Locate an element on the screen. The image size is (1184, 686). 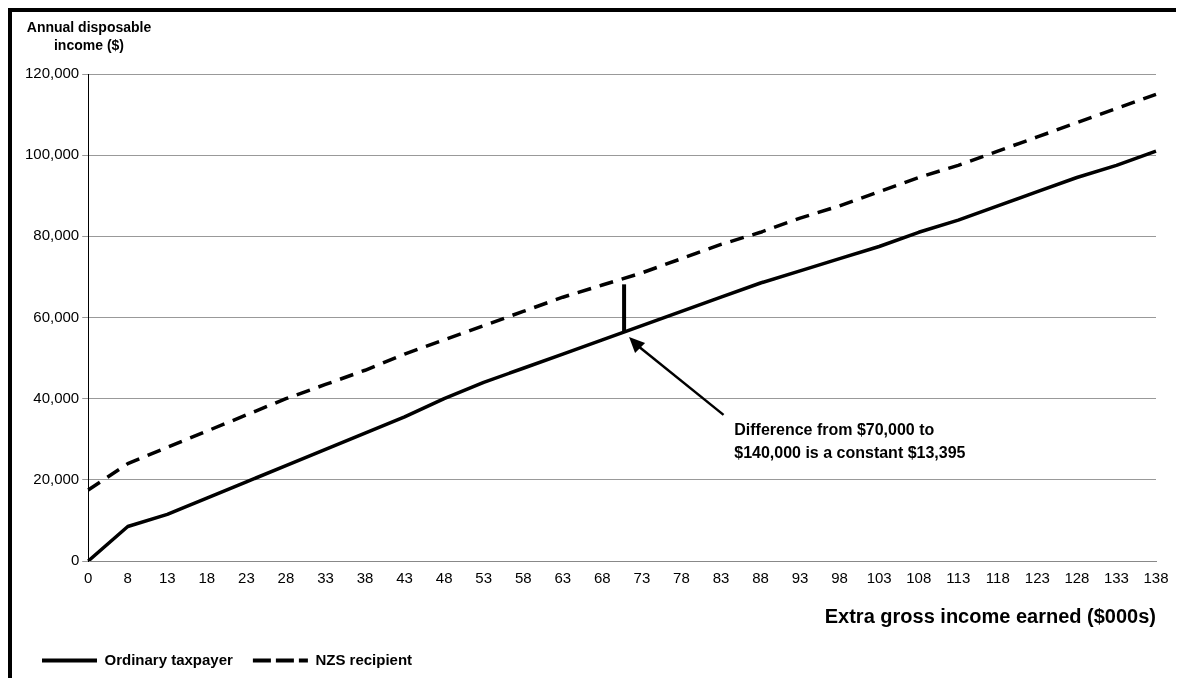
y-tick-label: 0 is located at coordinates (75, 560).